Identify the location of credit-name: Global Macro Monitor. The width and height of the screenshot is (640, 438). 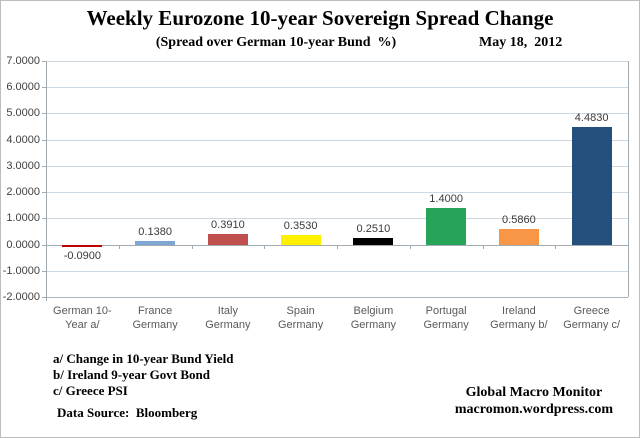
(534, 392).